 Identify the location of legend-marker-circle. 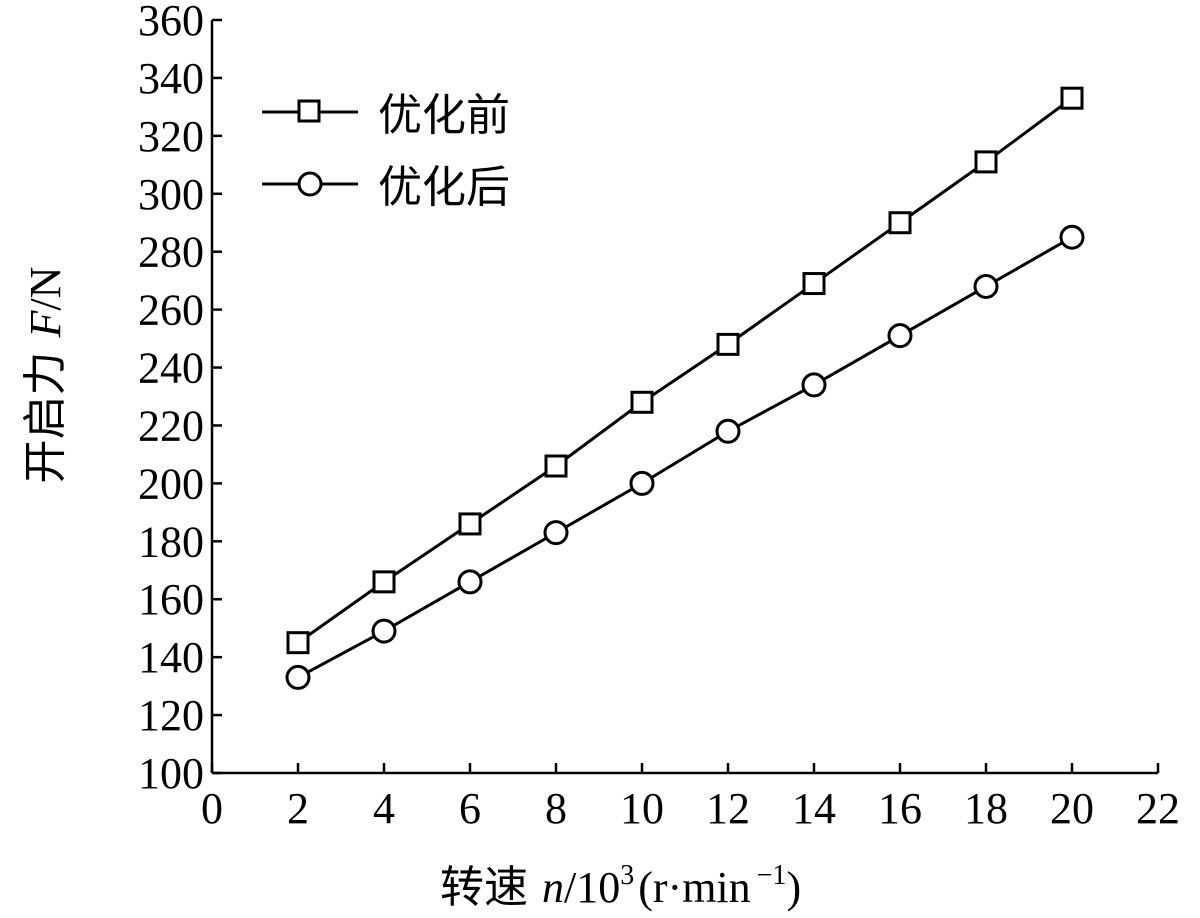
(310, 184).